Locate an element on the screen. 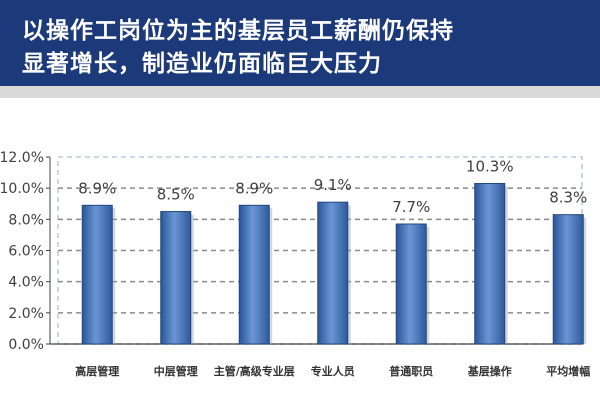  x-tick-label: 平均增幅 is located at coordinates (568, 371).